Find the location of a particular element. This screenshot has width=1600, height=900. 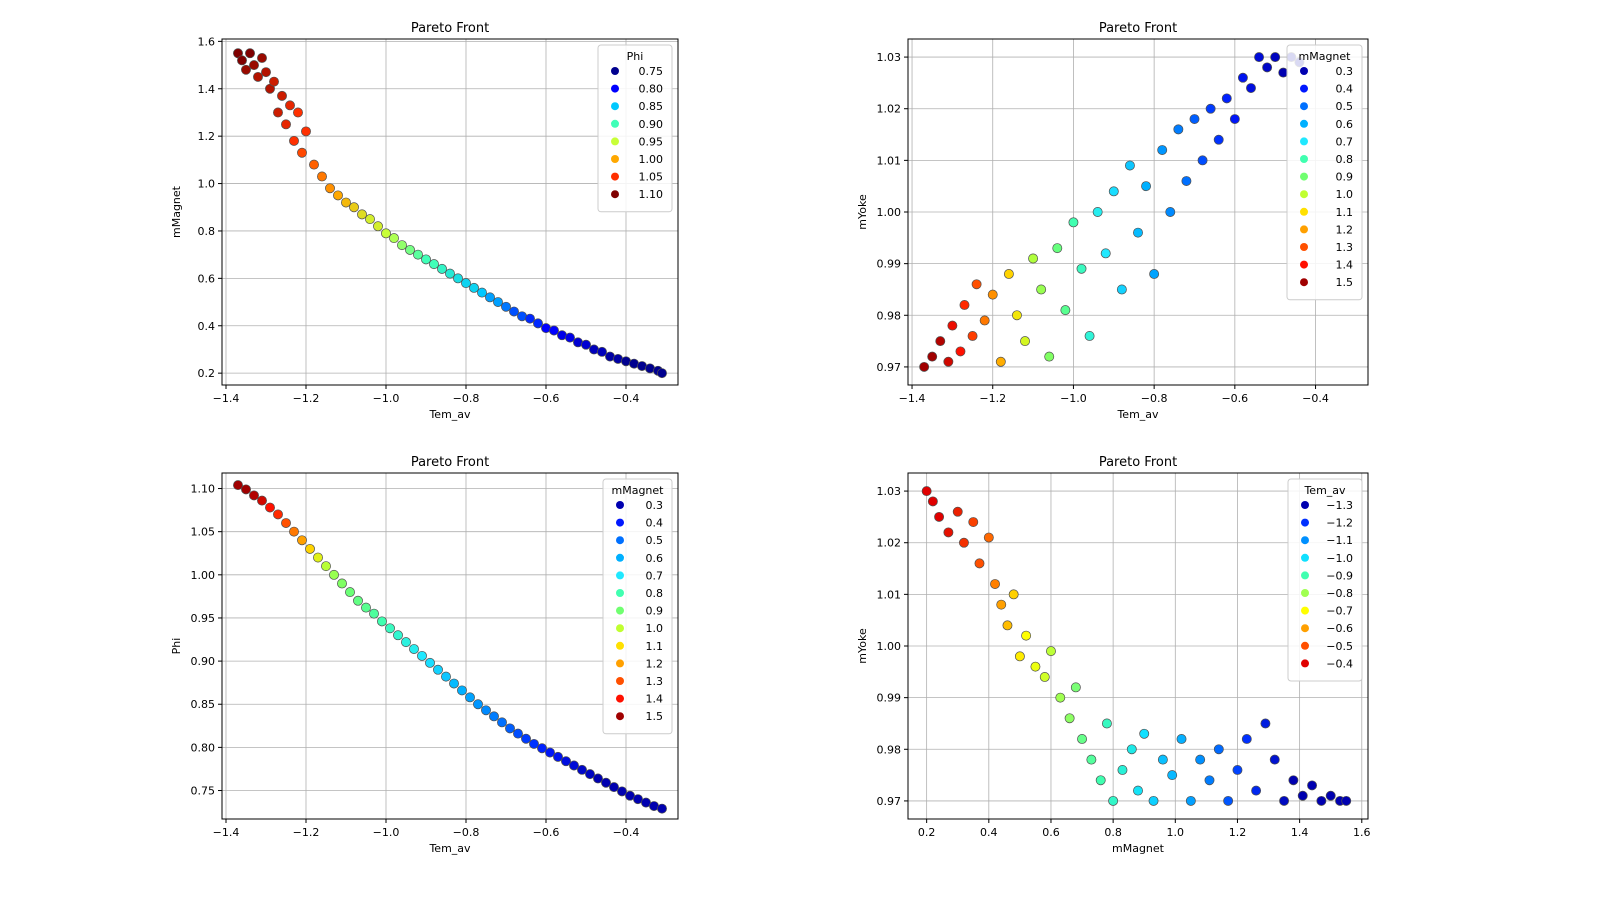

y-tick-label: 1.2 is located at coordinates (207, 136).